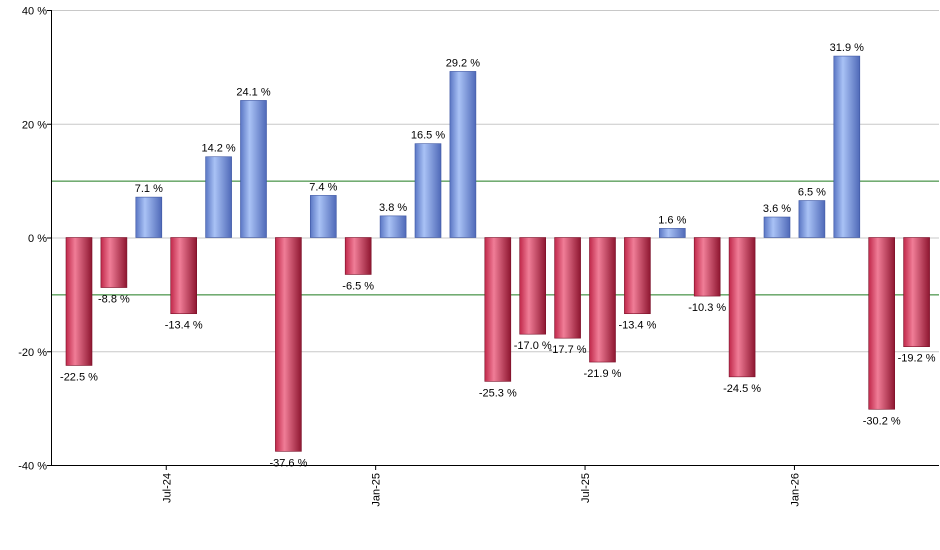 The width and height of the screenshot is (940, 550). Describe the element at coordinates (114, 300) in the screenshot. I see `data-label: -8.8 %` at that location.